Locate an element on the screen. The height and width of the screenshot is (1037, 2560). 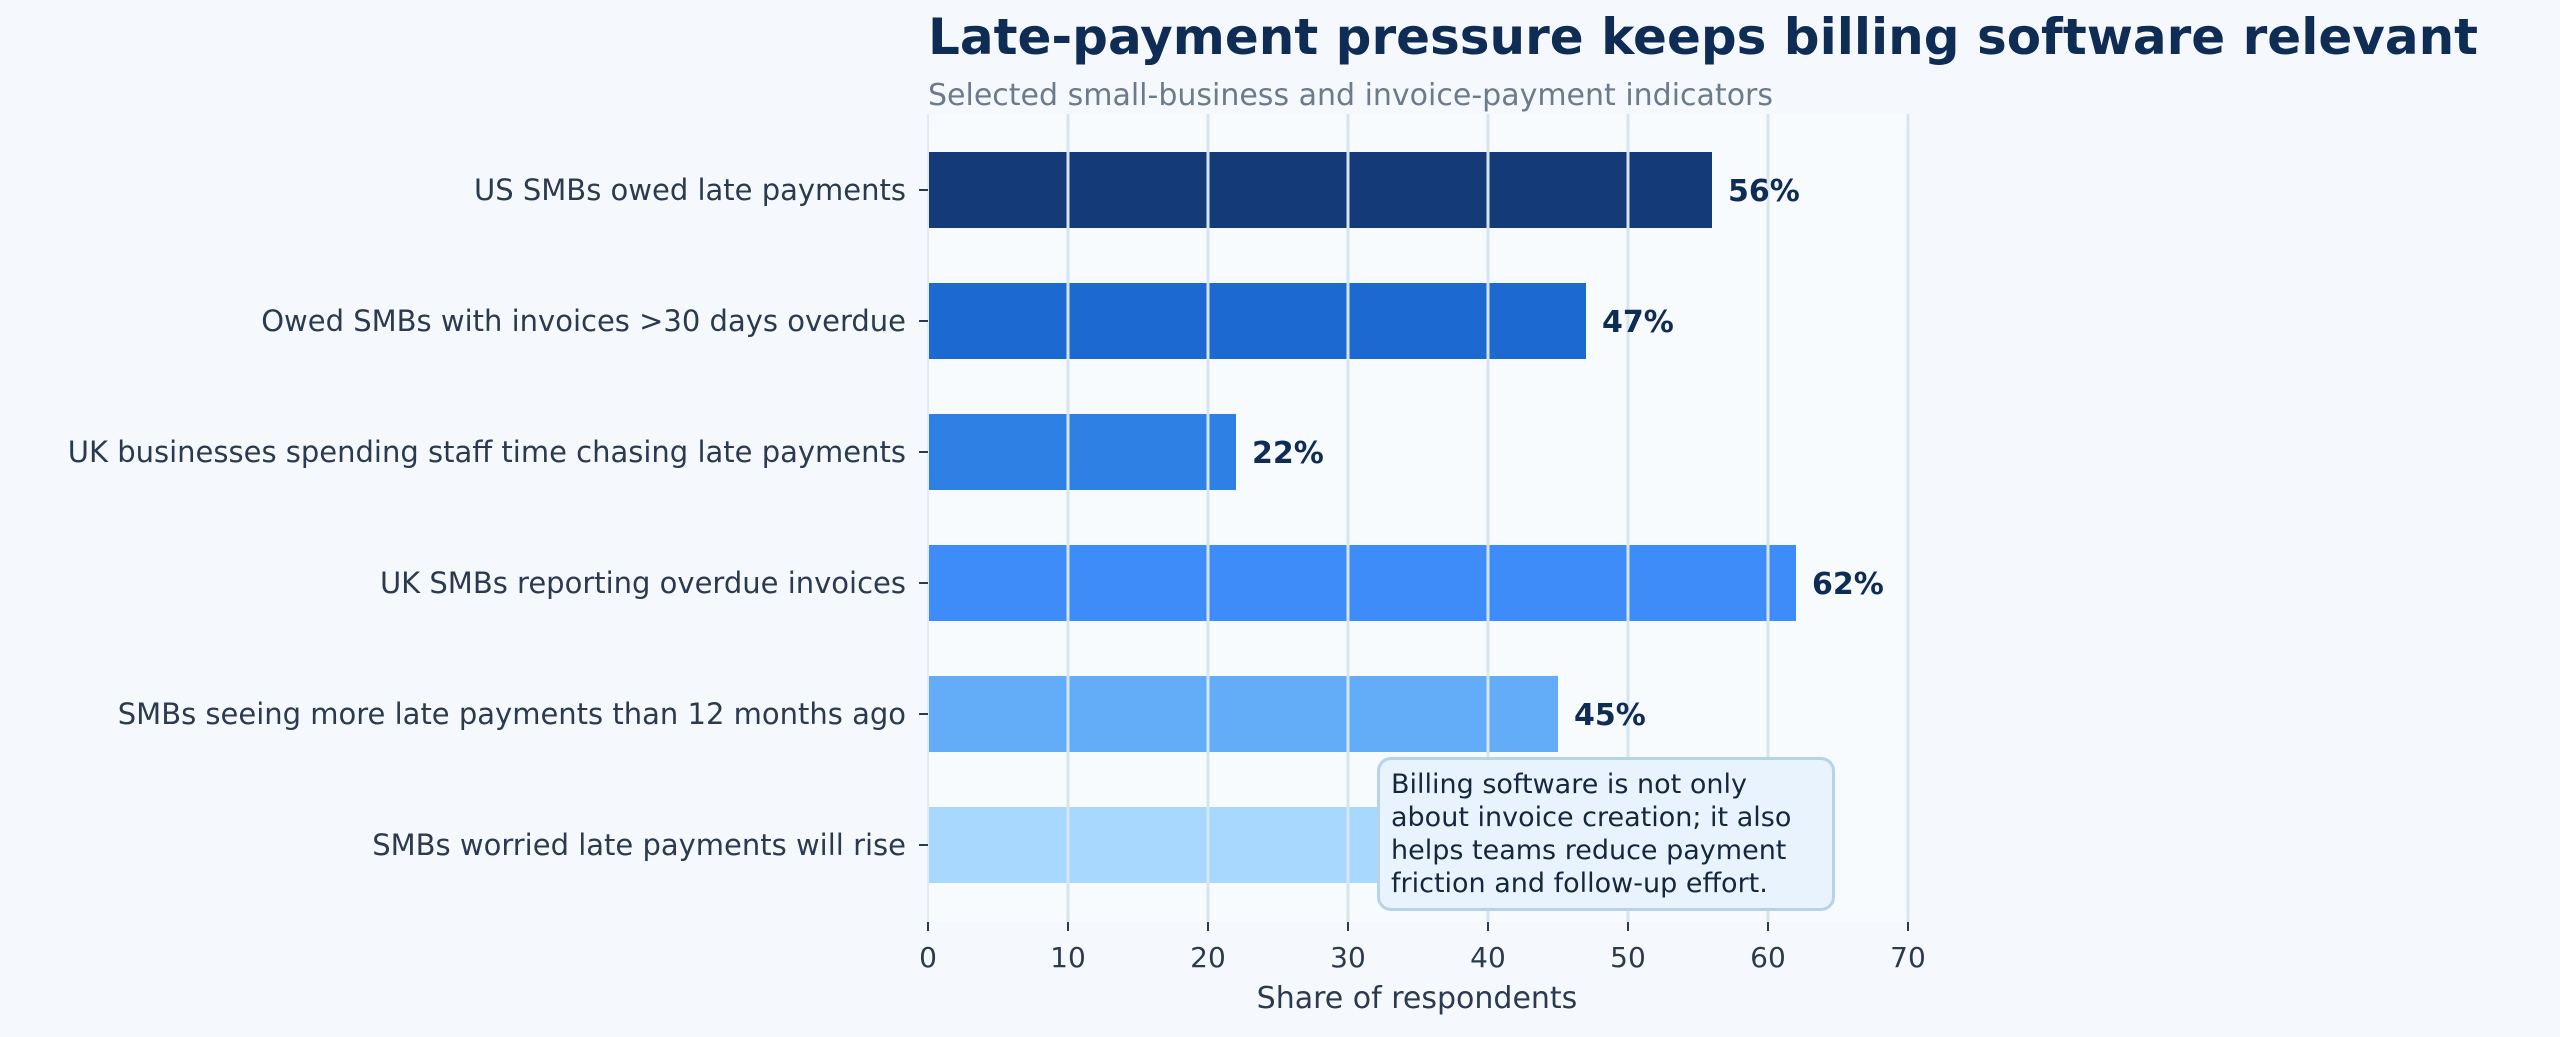
x-tick-label: 50 is located at coordinates (1628, 957).